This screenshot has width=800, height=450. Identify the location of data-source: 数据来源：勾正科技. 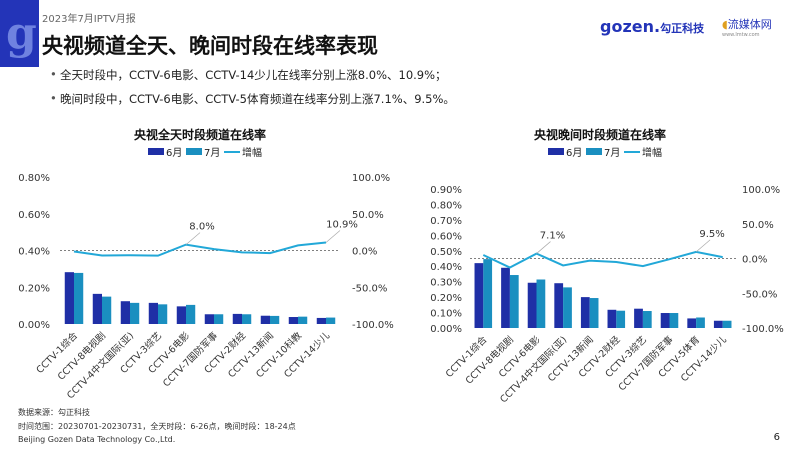
(54, 412).